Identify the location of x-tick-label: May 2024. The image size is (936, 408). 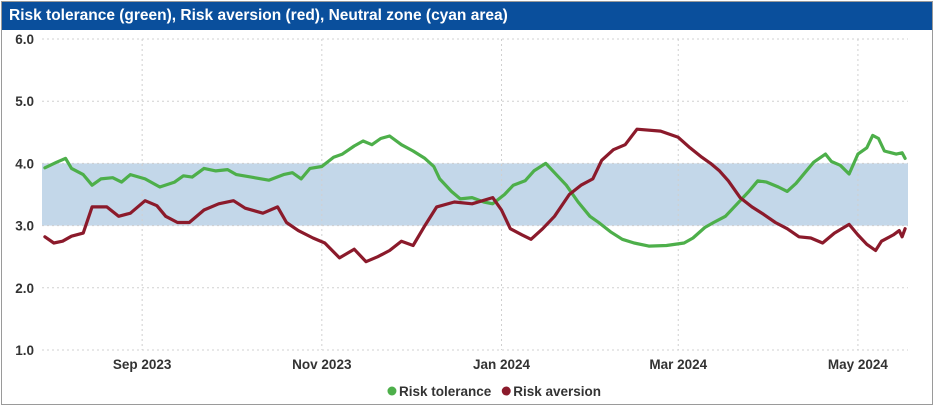
(858, 364).